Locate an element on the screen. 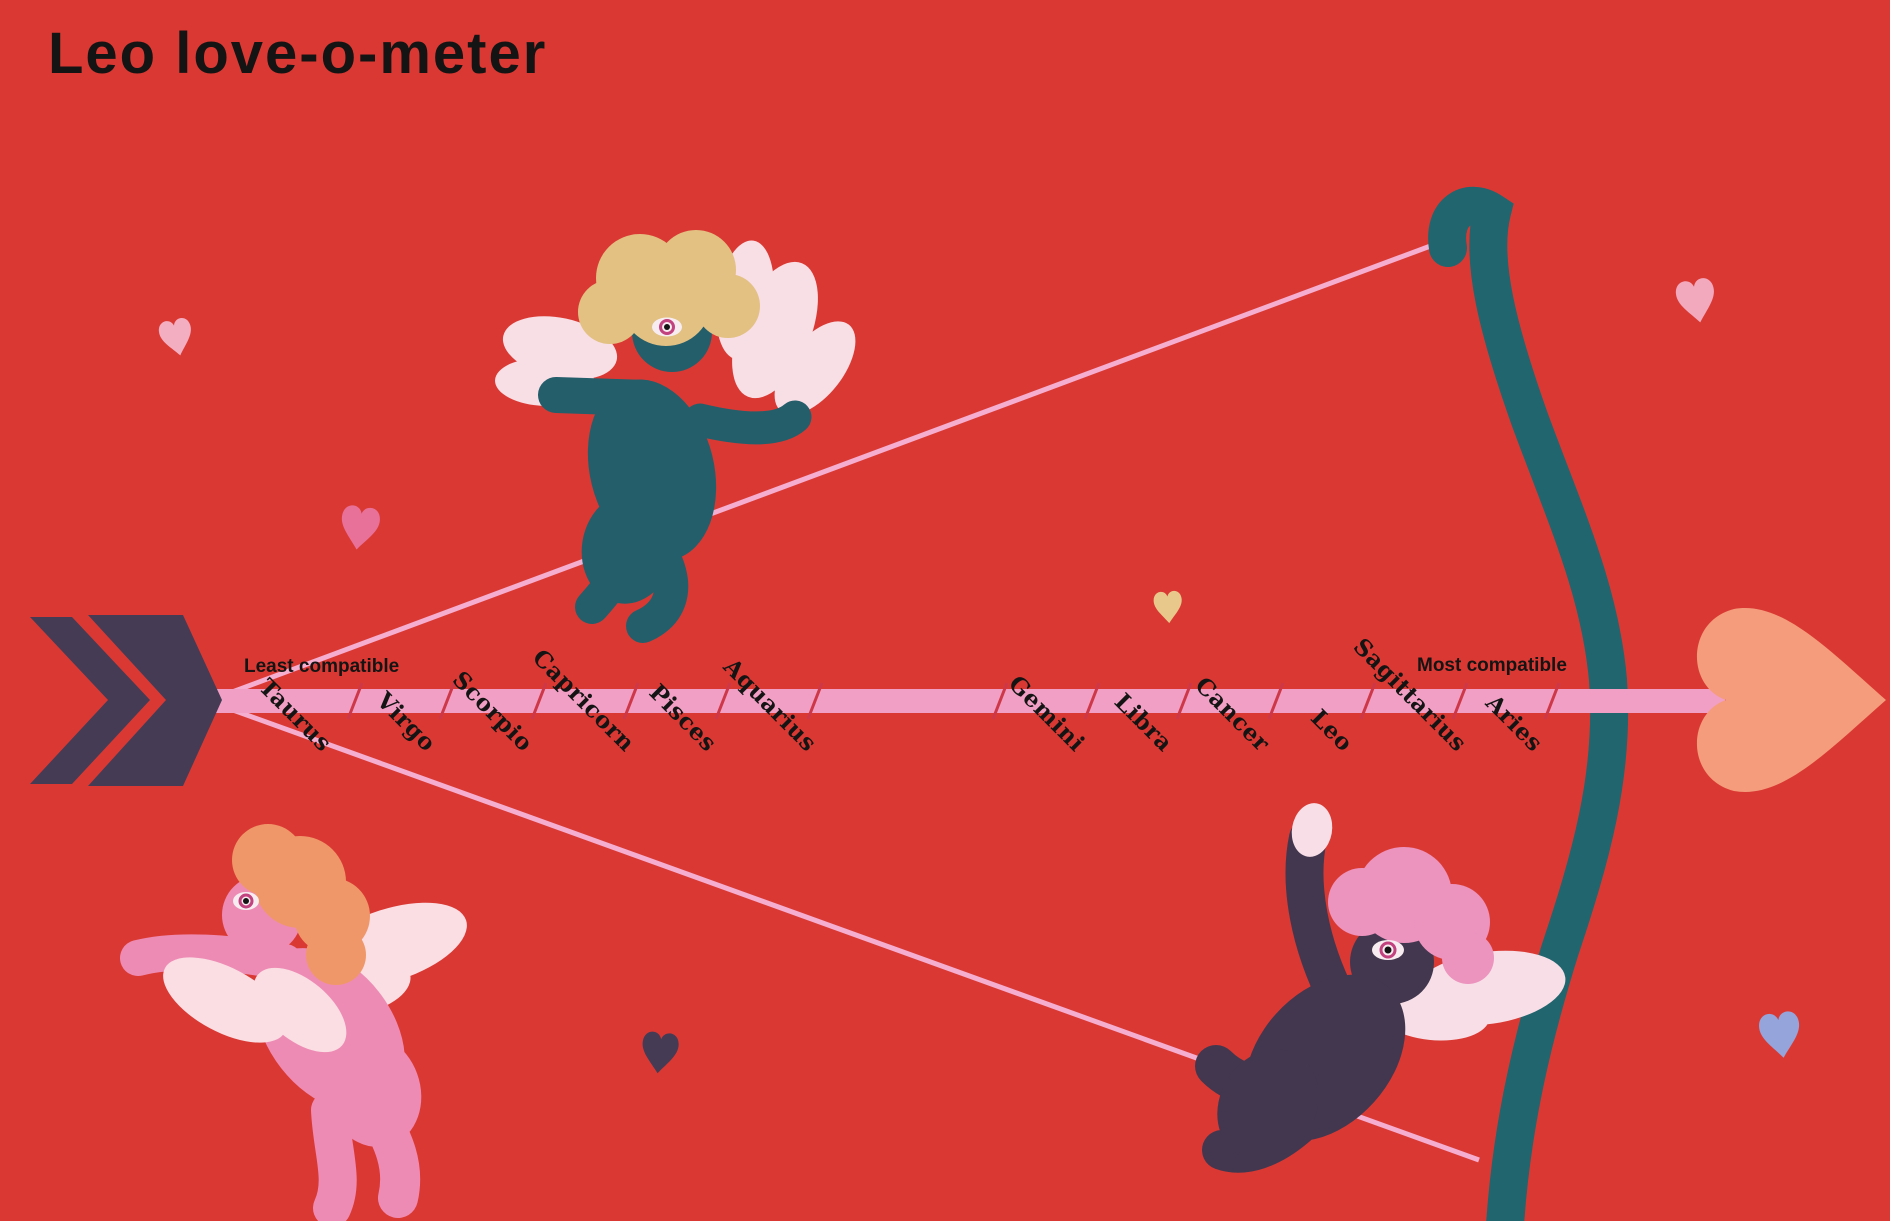  cupid-bottom-right-body is located at coordinates (1325, 1040).